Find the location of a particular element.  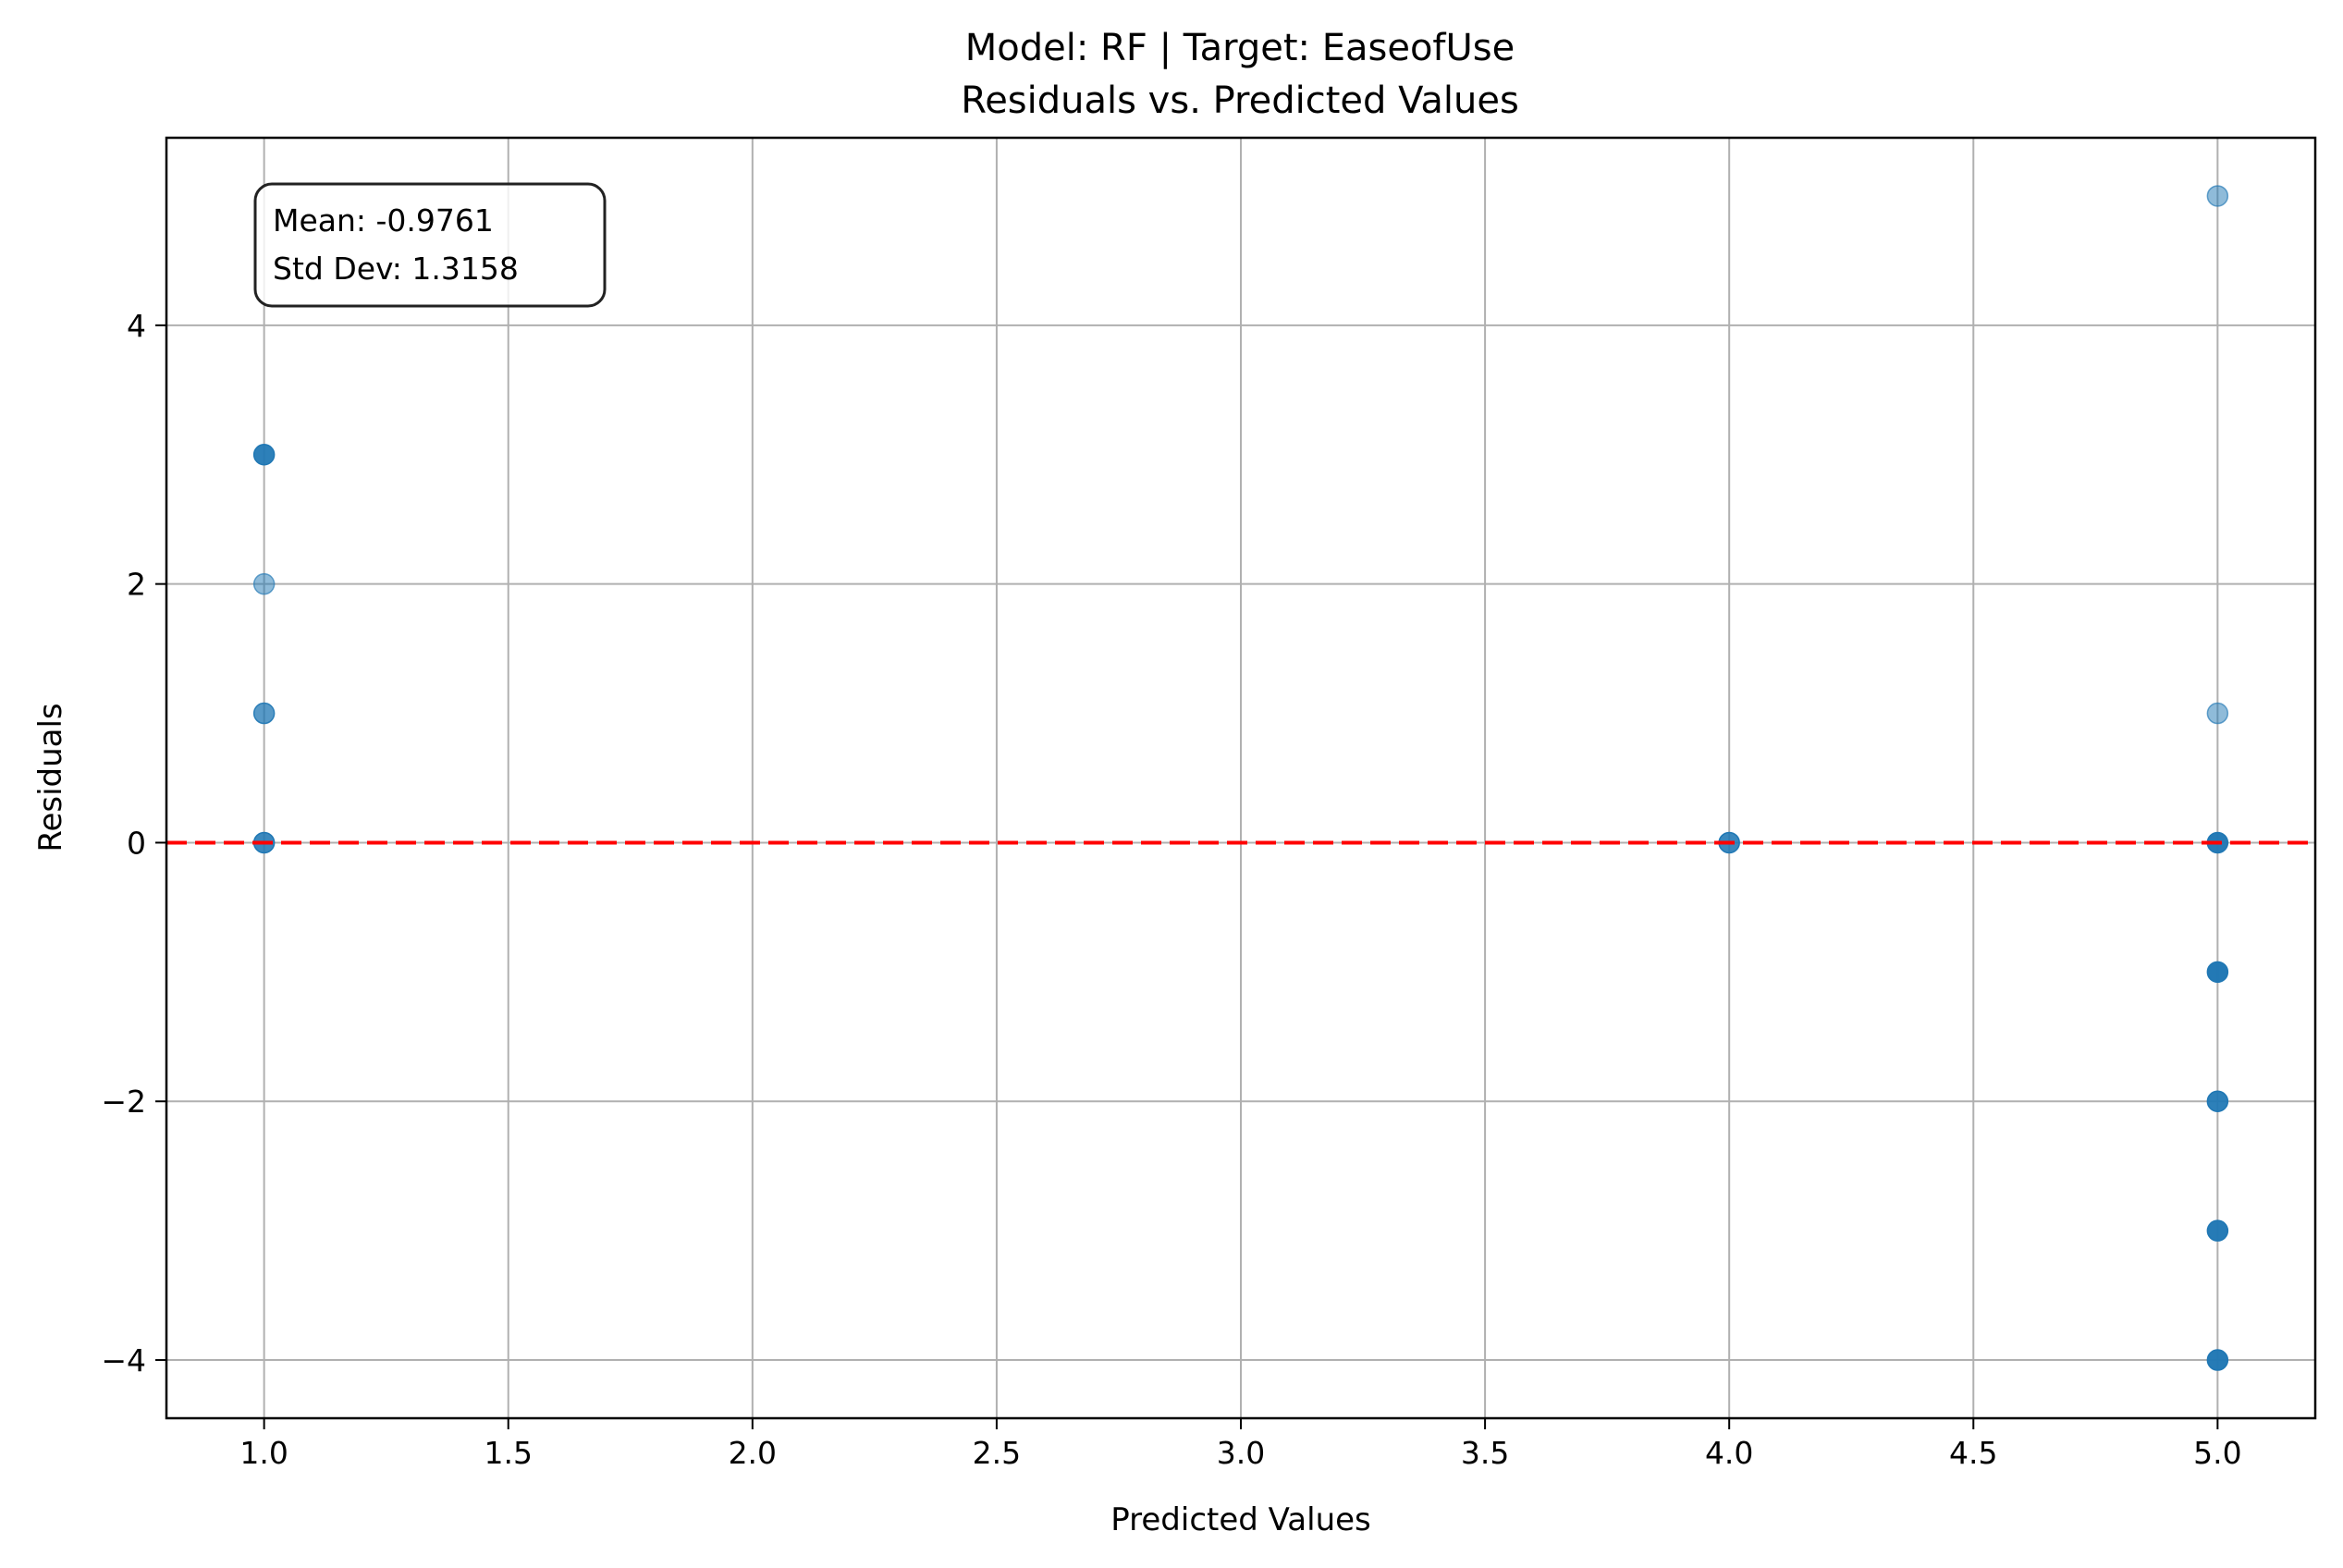

stats-mean-text: Mean: -0.9761 is located at coordinates (383, 221).